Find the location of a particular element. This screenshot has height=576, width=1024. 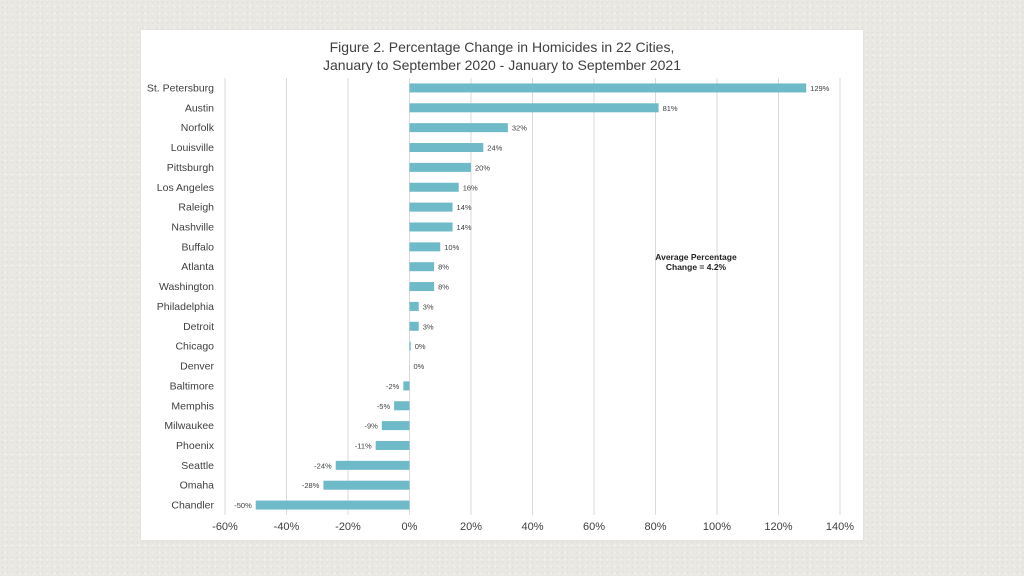

data-label: -50% is located at coordinates (243, 505).